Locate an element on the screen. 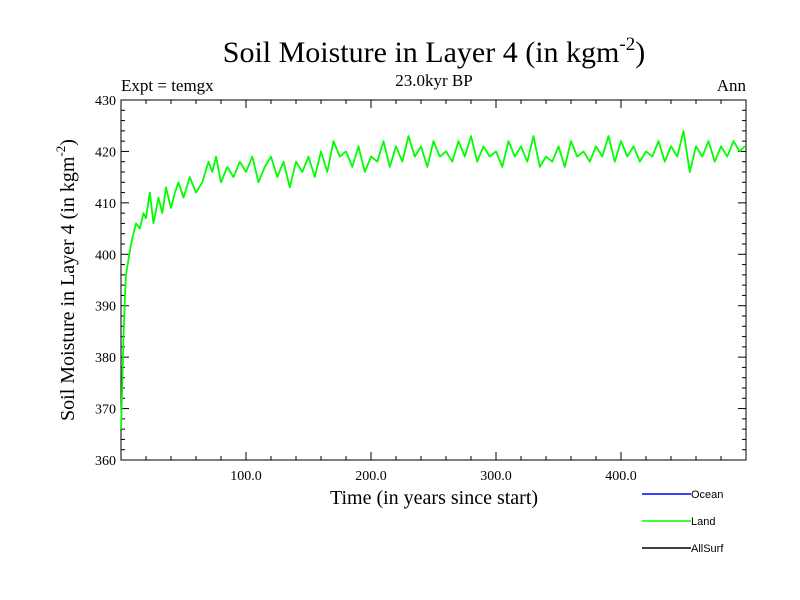 The width and height of the screenshot is (800, 600). y-tick-label: 420 is located at coordinates (105, 152).